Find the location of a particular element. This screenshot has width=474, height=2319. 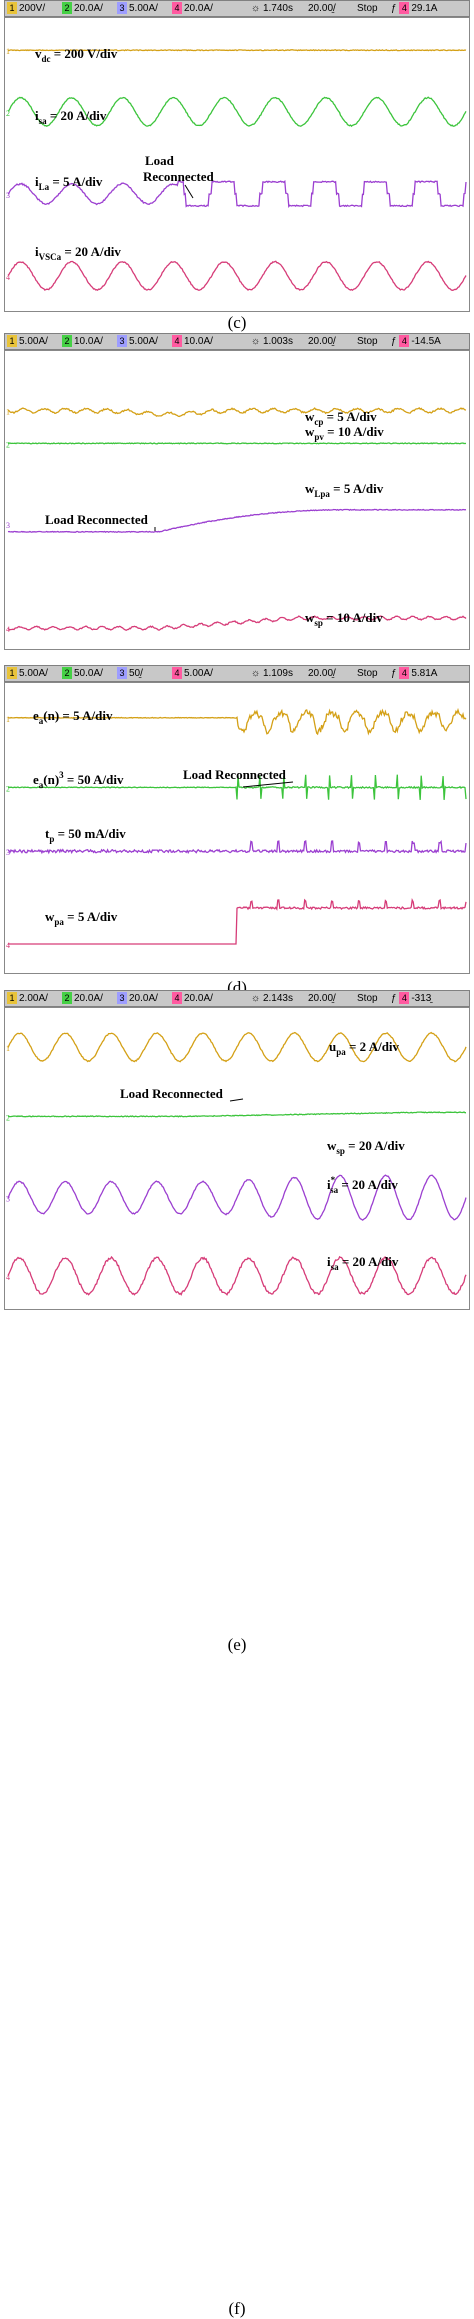

status-ch1: 1 200V/ is located at coordinates (26, 9).